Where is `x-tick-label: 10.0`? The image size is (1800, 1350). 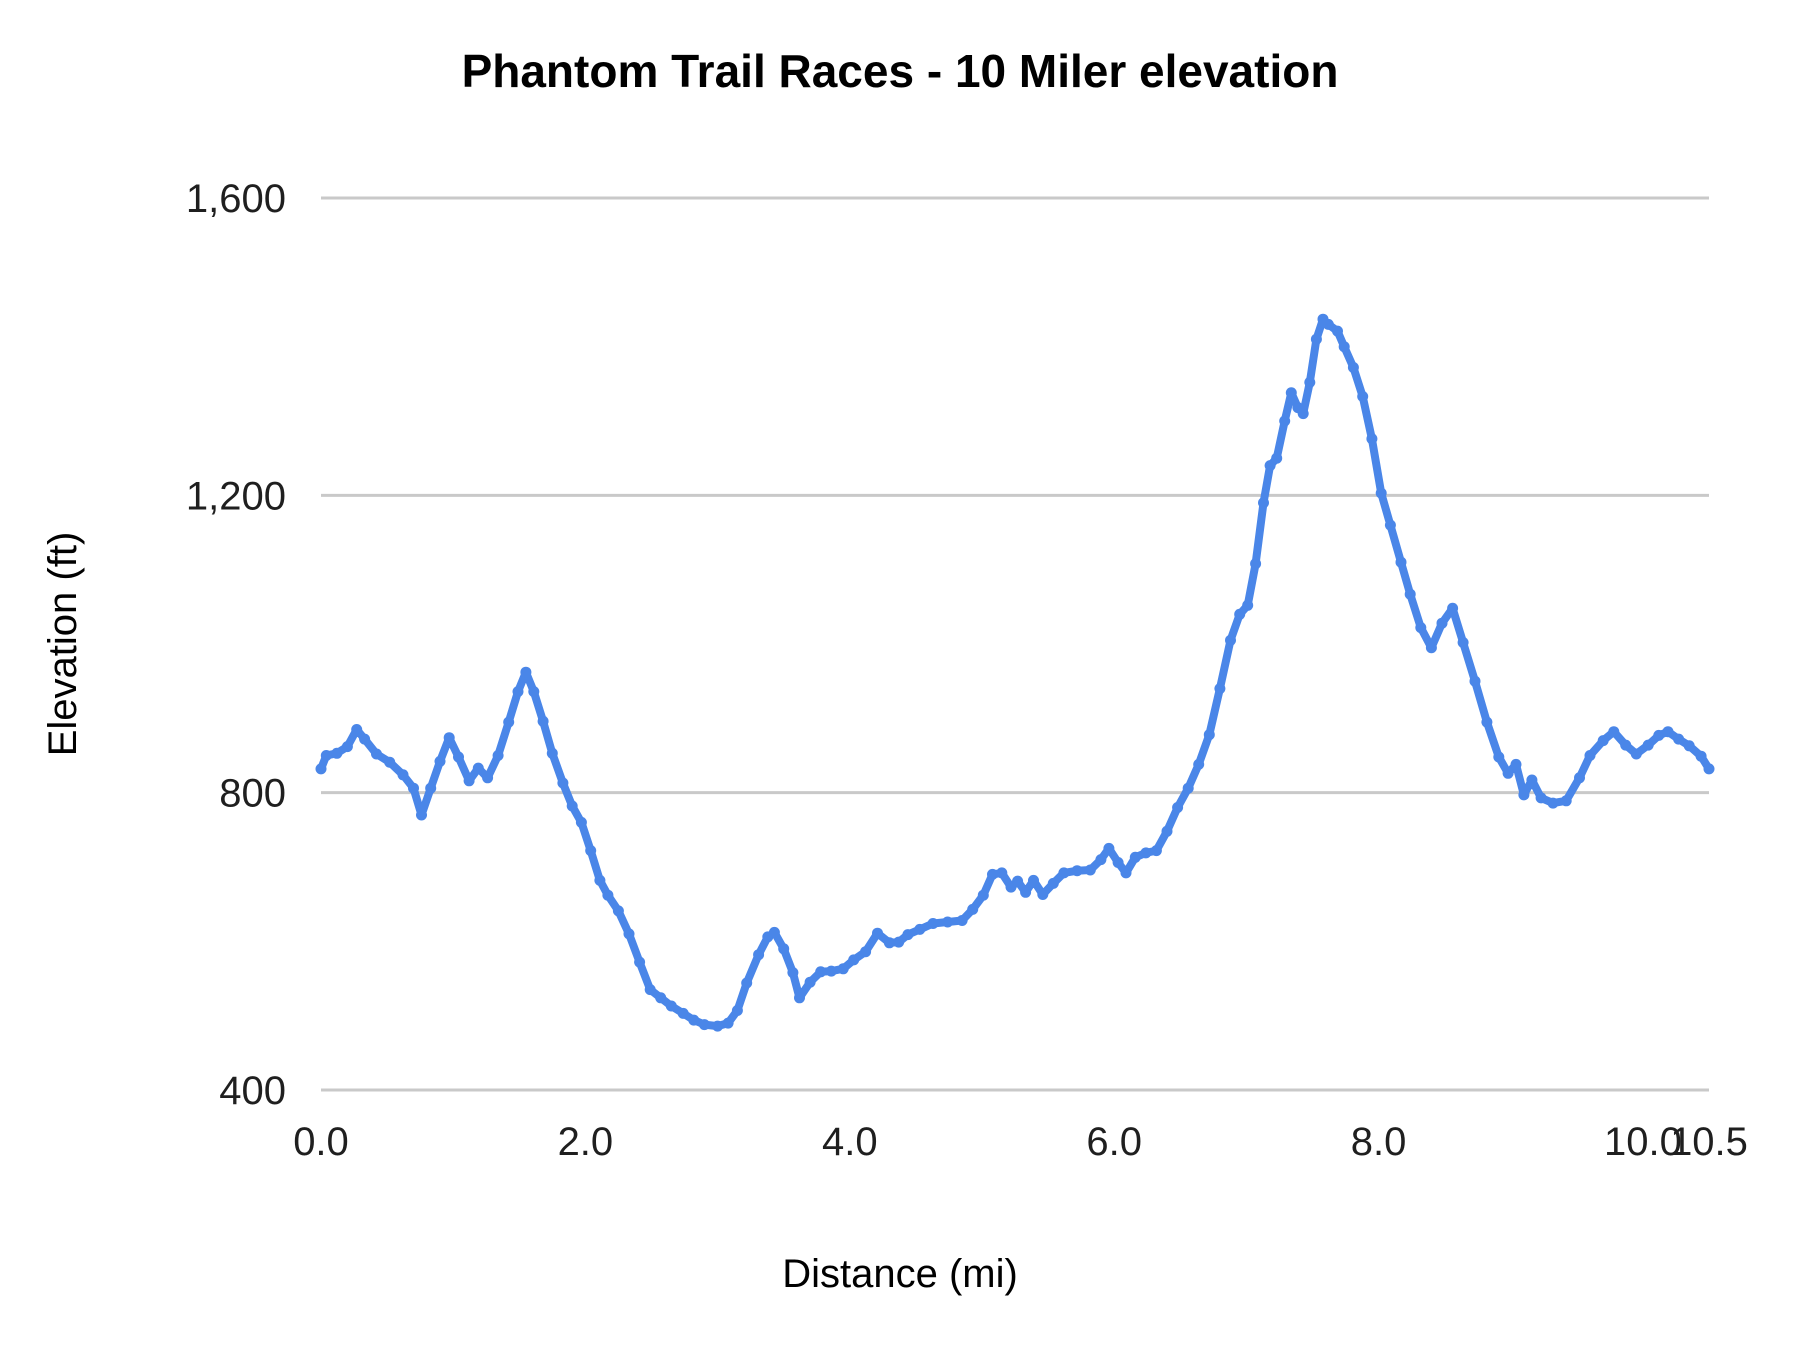 x-tick-label: 10.0 is located at coordinates (1643, 1142).